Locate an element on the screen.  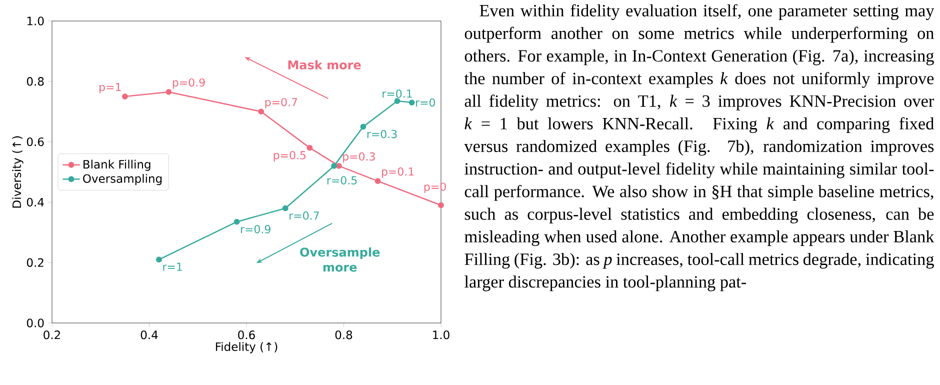
legend-label: Blank Filling is located at coordinates (117, 165).